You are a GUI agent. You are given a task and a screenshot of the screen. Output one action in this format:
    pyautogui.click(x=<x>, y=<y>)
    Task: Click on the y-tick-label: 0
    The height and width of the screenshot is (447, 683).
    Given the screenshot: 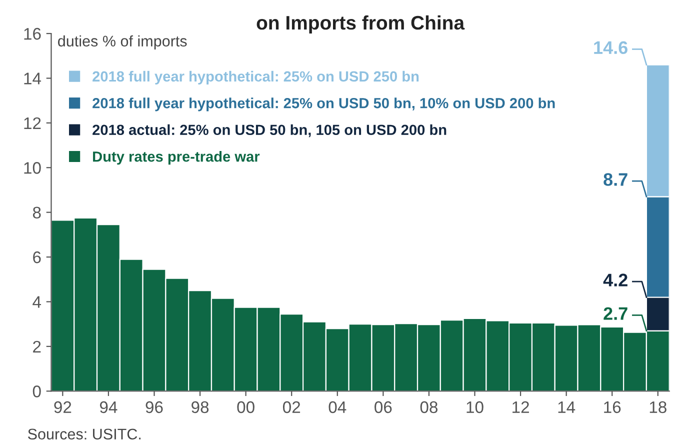 What is the action you would take?
    pyautogui.click(x=36, y=392)
    